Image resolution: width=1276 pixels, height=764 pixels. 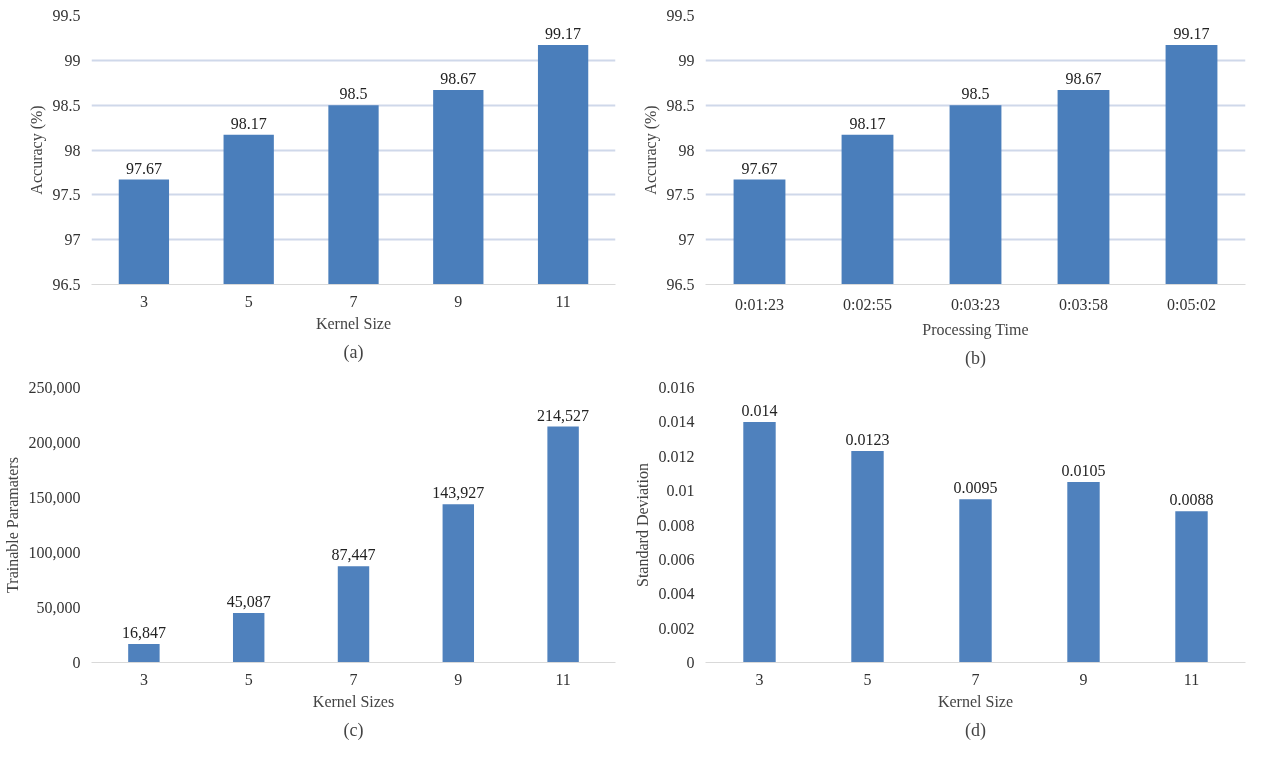 What do you see at coordinates (676, 422) in the screenshot?
I see `y-tick-label: 0.014` at bounding box center [676, 422].